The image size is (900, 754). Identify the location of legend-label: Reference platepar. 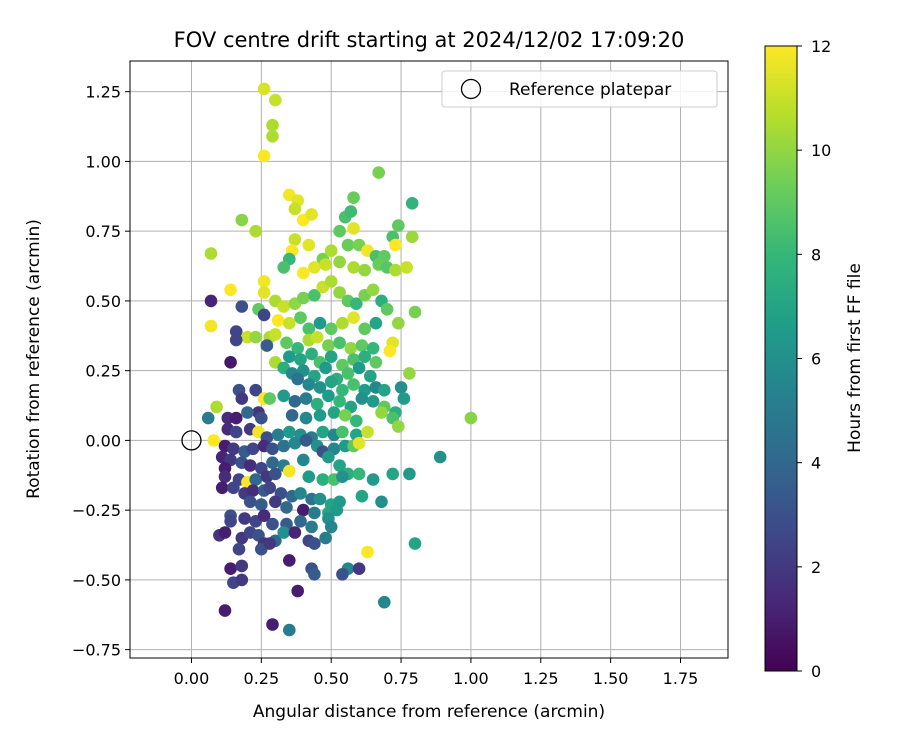
(590, 90).